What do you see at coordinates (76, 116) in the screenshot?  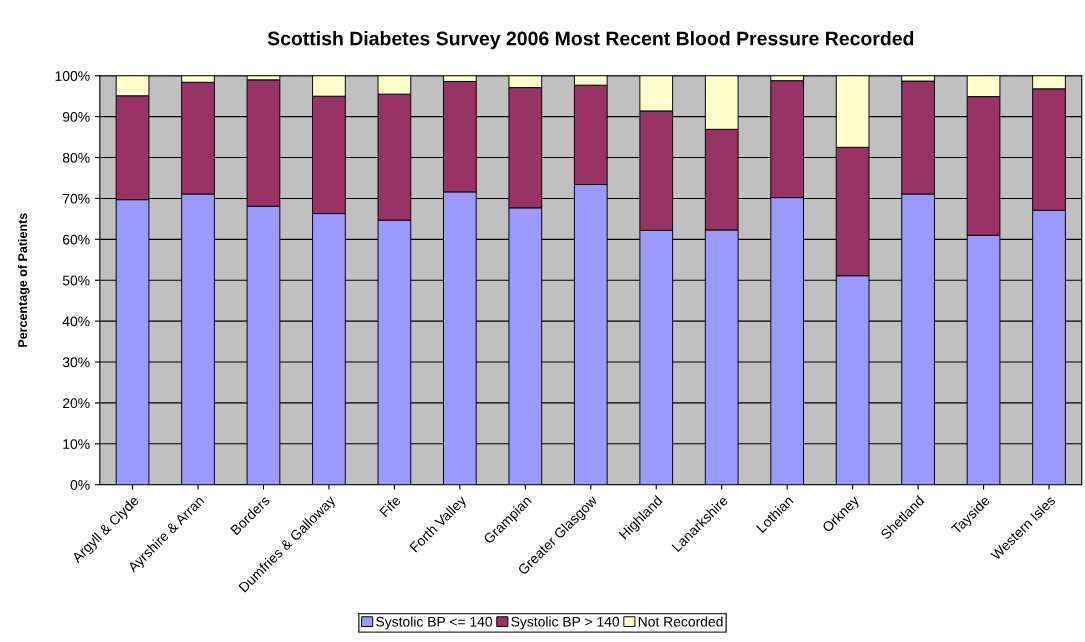 I see `y-tick-label: 90%` at bounding box center [76, 116].